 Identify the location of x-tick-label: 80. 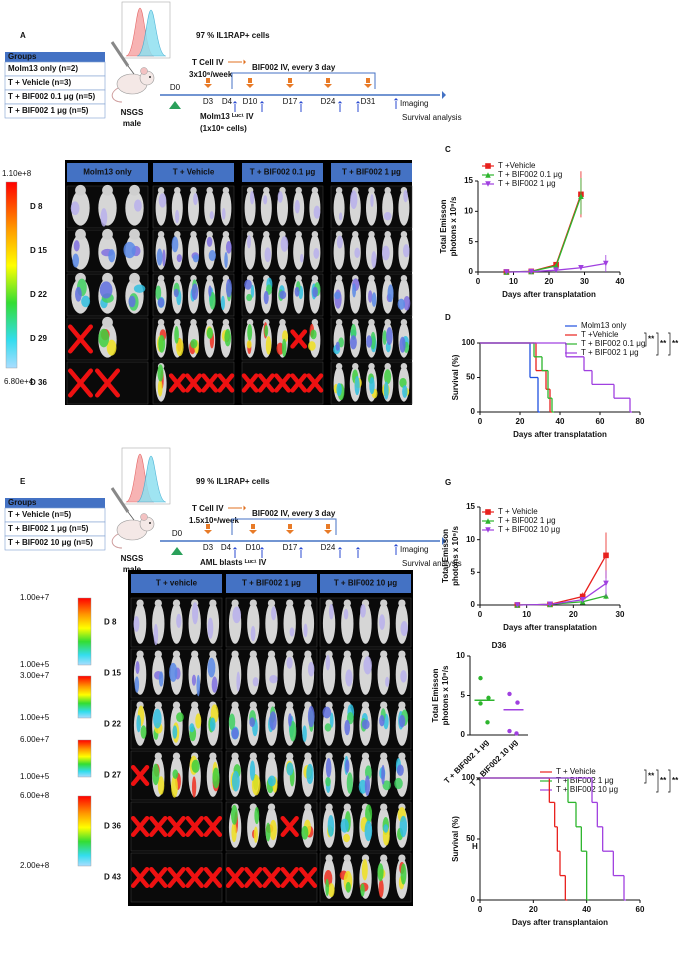
(640, 421).